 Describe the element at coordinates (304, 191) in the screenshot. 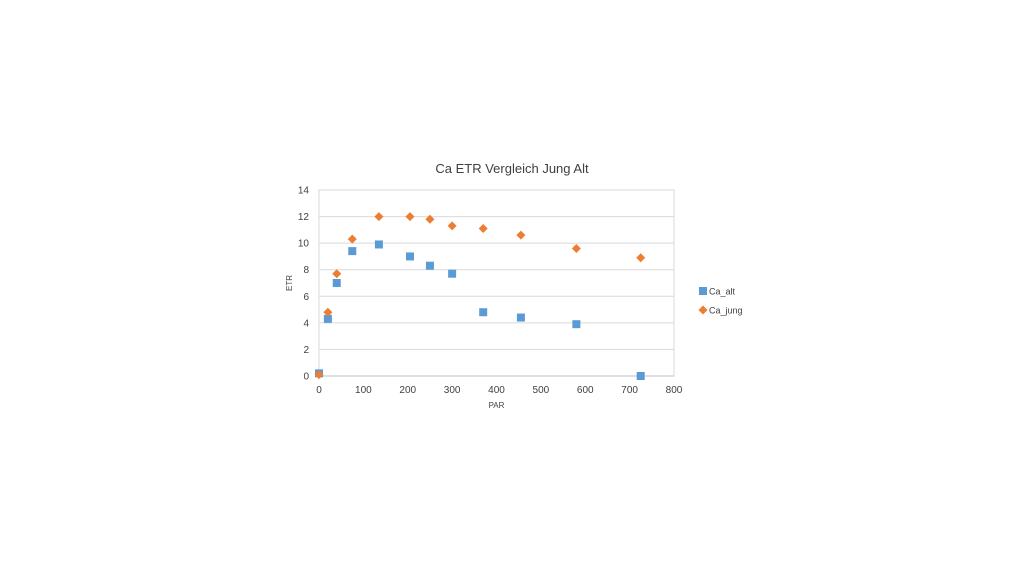

I see `y-tick-label: 14` at that location.